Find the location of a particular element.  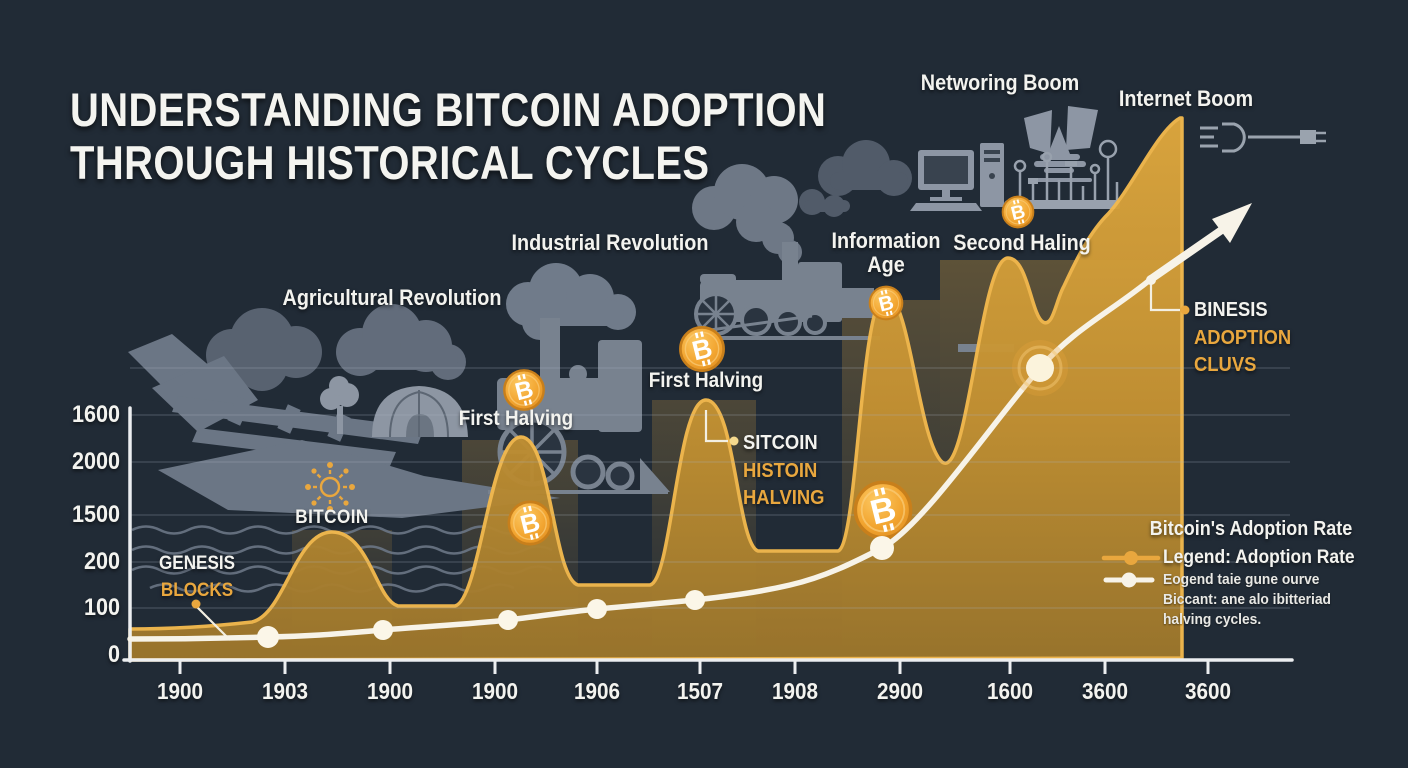

legend-marks is located at coordinates (1131, 569).